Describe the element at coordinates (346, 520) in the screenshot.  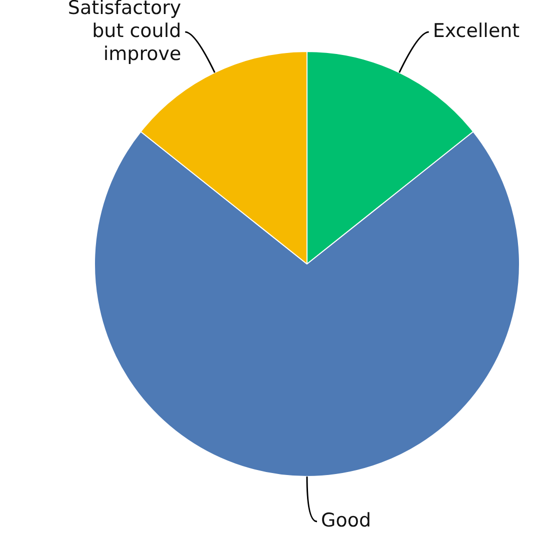
I see `slice-label: Good` at that location.